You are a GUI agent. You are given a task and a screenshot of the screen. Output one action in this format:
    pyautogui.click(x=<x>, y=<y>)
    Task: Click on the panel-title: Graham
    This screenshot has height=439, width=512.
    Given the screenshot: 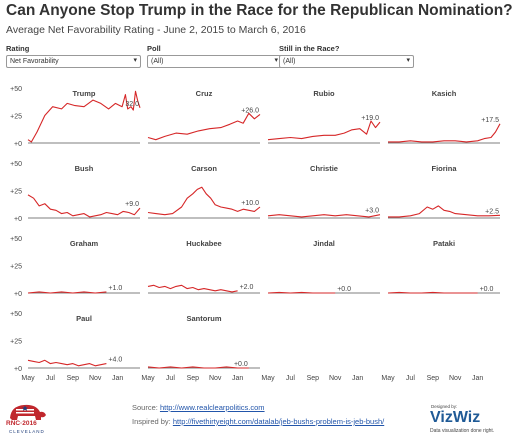 What is the action you would take?
    pyautogui.click(x=84, y=243)
    